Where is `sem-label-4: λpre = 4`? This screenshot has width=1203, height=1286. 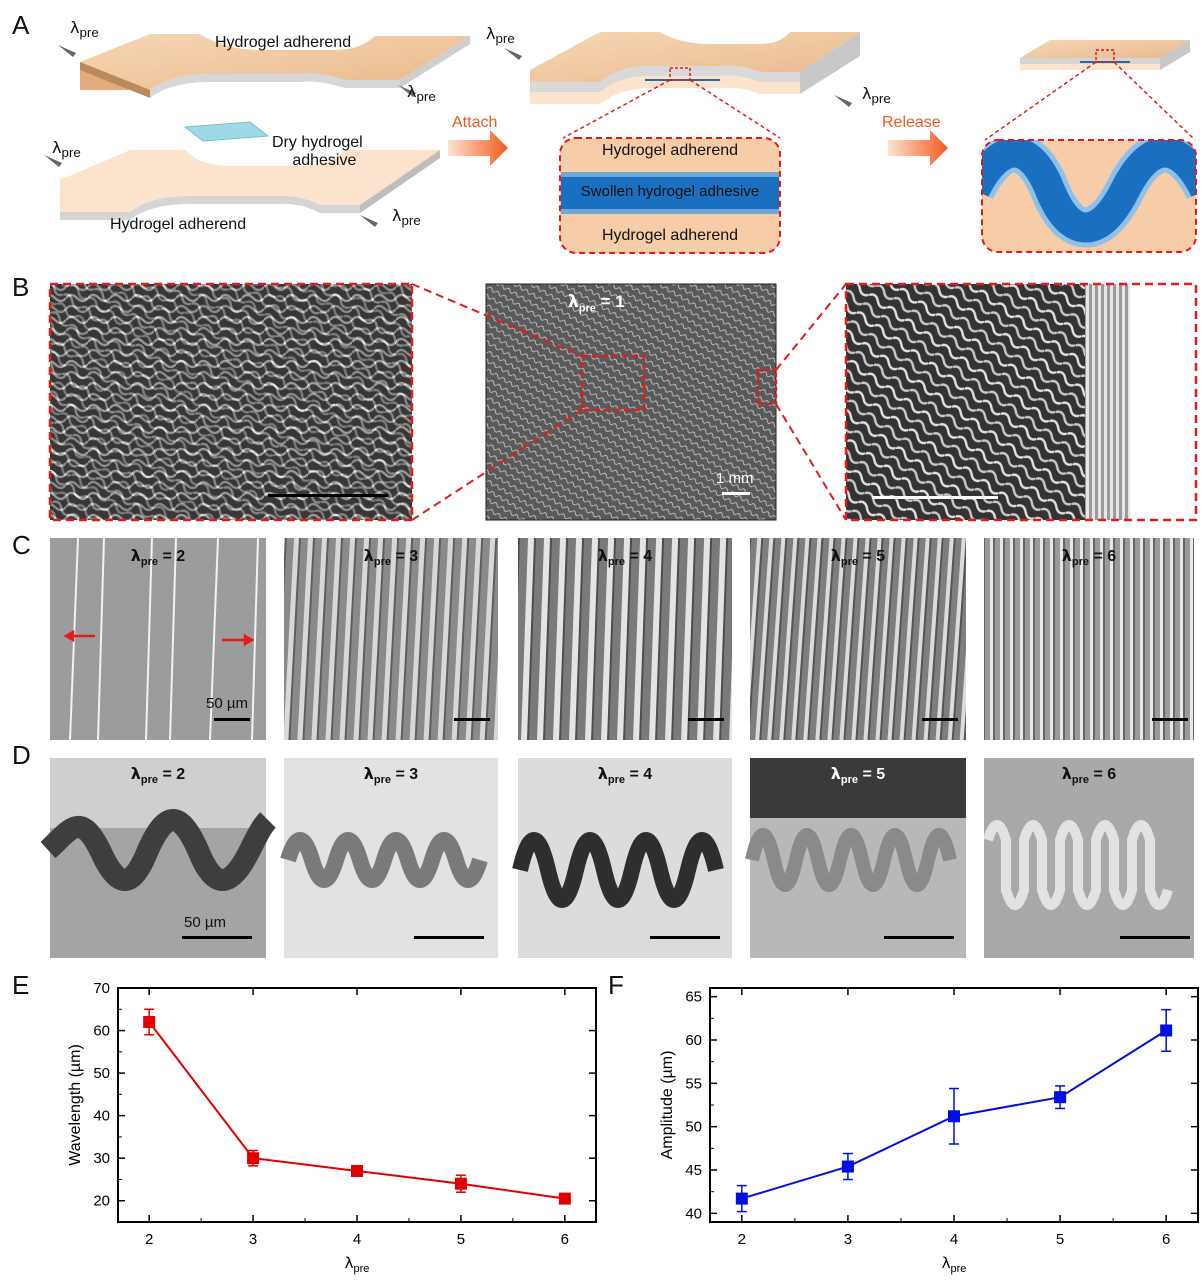
sem-label-4: λpre = 4 is located at coordinates (625, 557).